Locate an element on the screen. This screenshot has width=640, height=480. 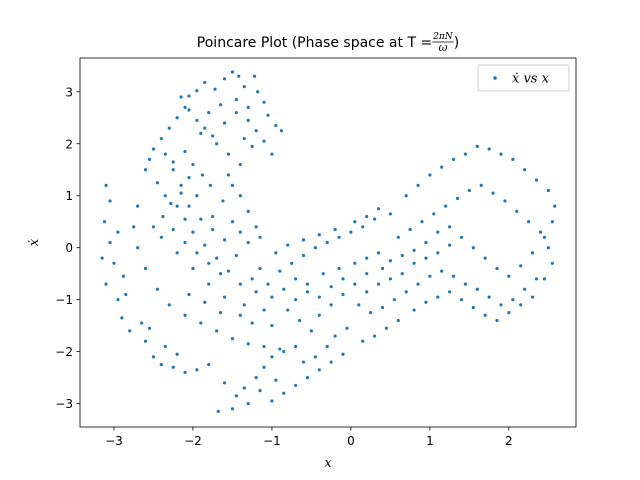
chart-title-fraction-denominator: ω is located at coordinates (442, 47).